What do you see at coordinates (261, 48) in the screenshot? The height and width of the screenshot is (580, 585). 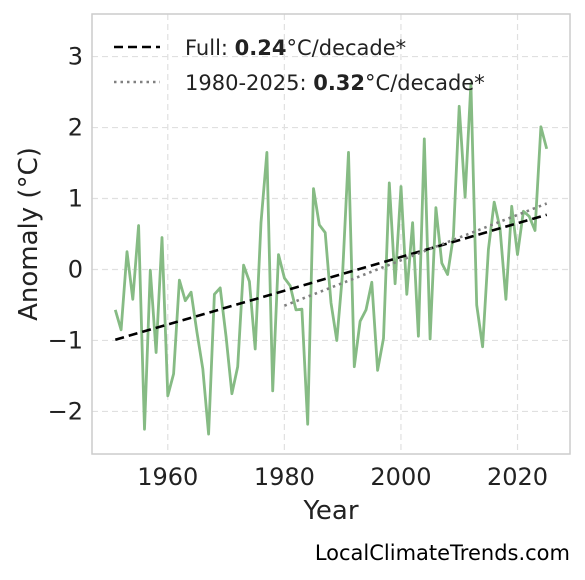 I see `legend-full-rate: 0.24` at bounding box center [261, 48].